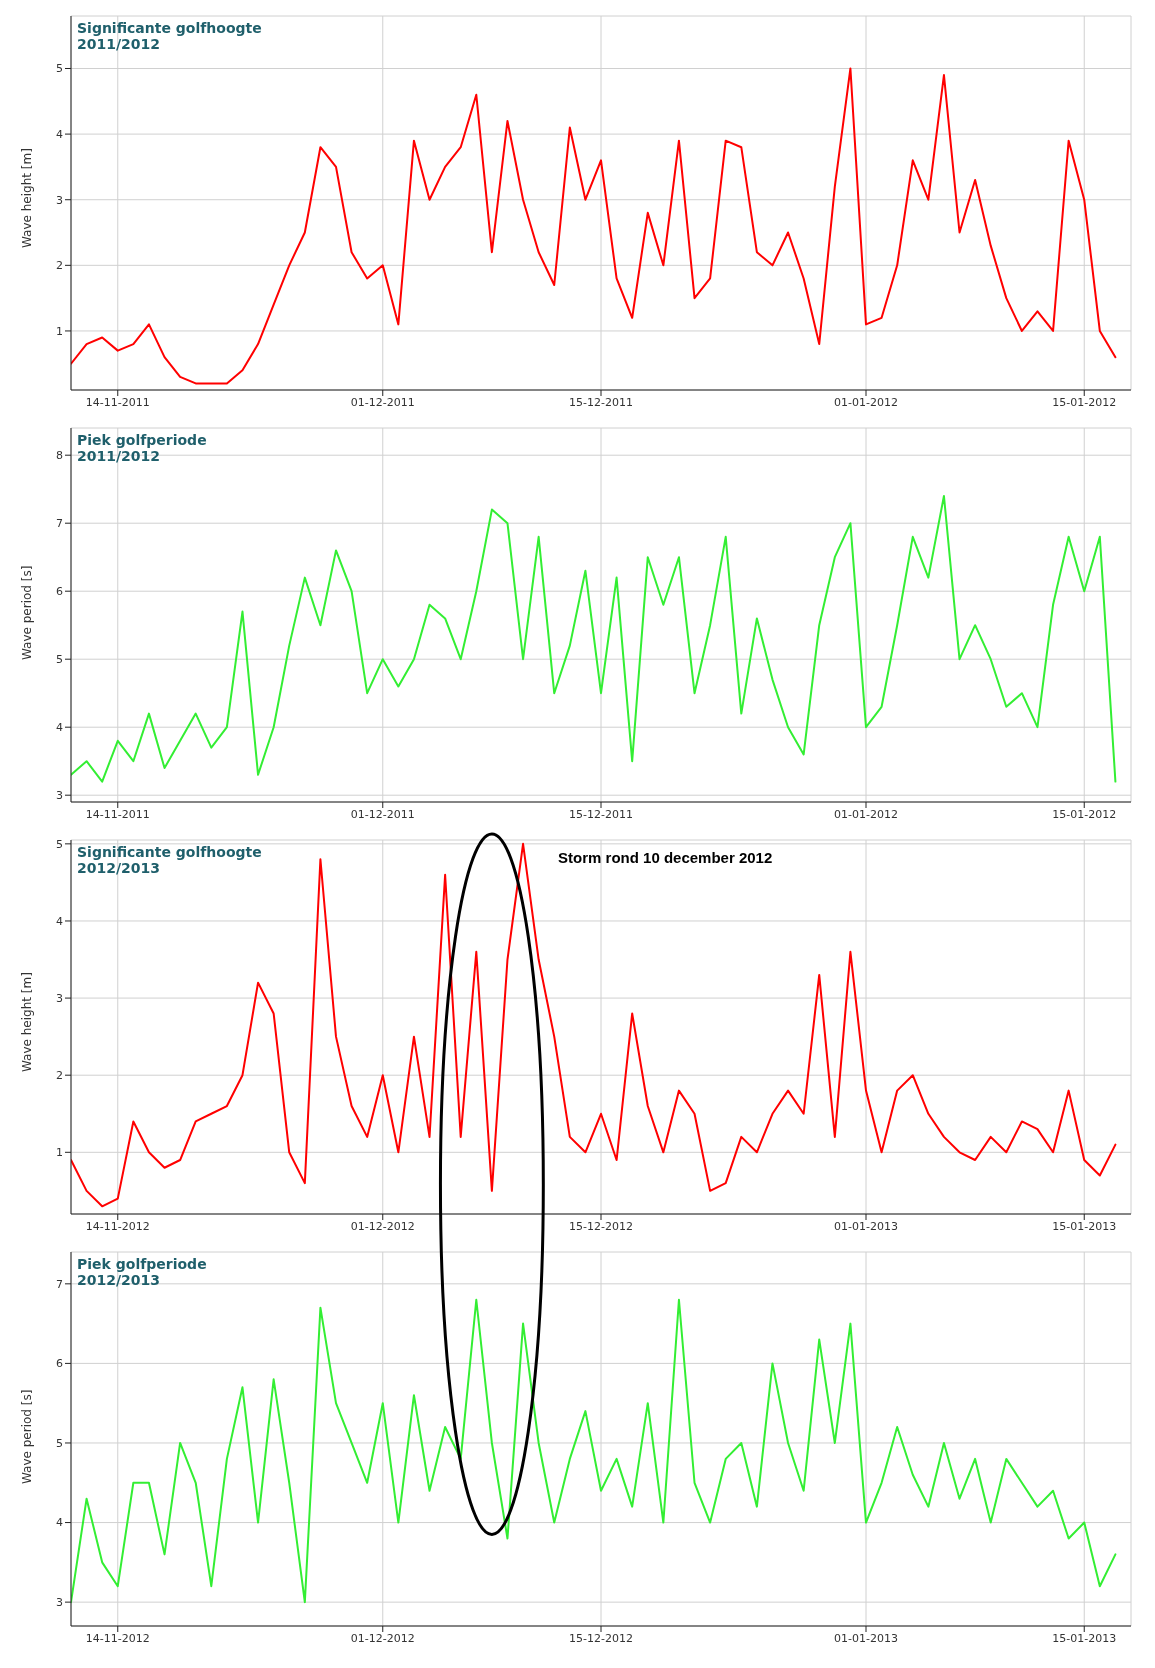 The width and height of the screenshot is (1155, 1668). Describe the element at coordinates (59, 456) in the screenshot. I see `y-tick-label: 8` at that location.